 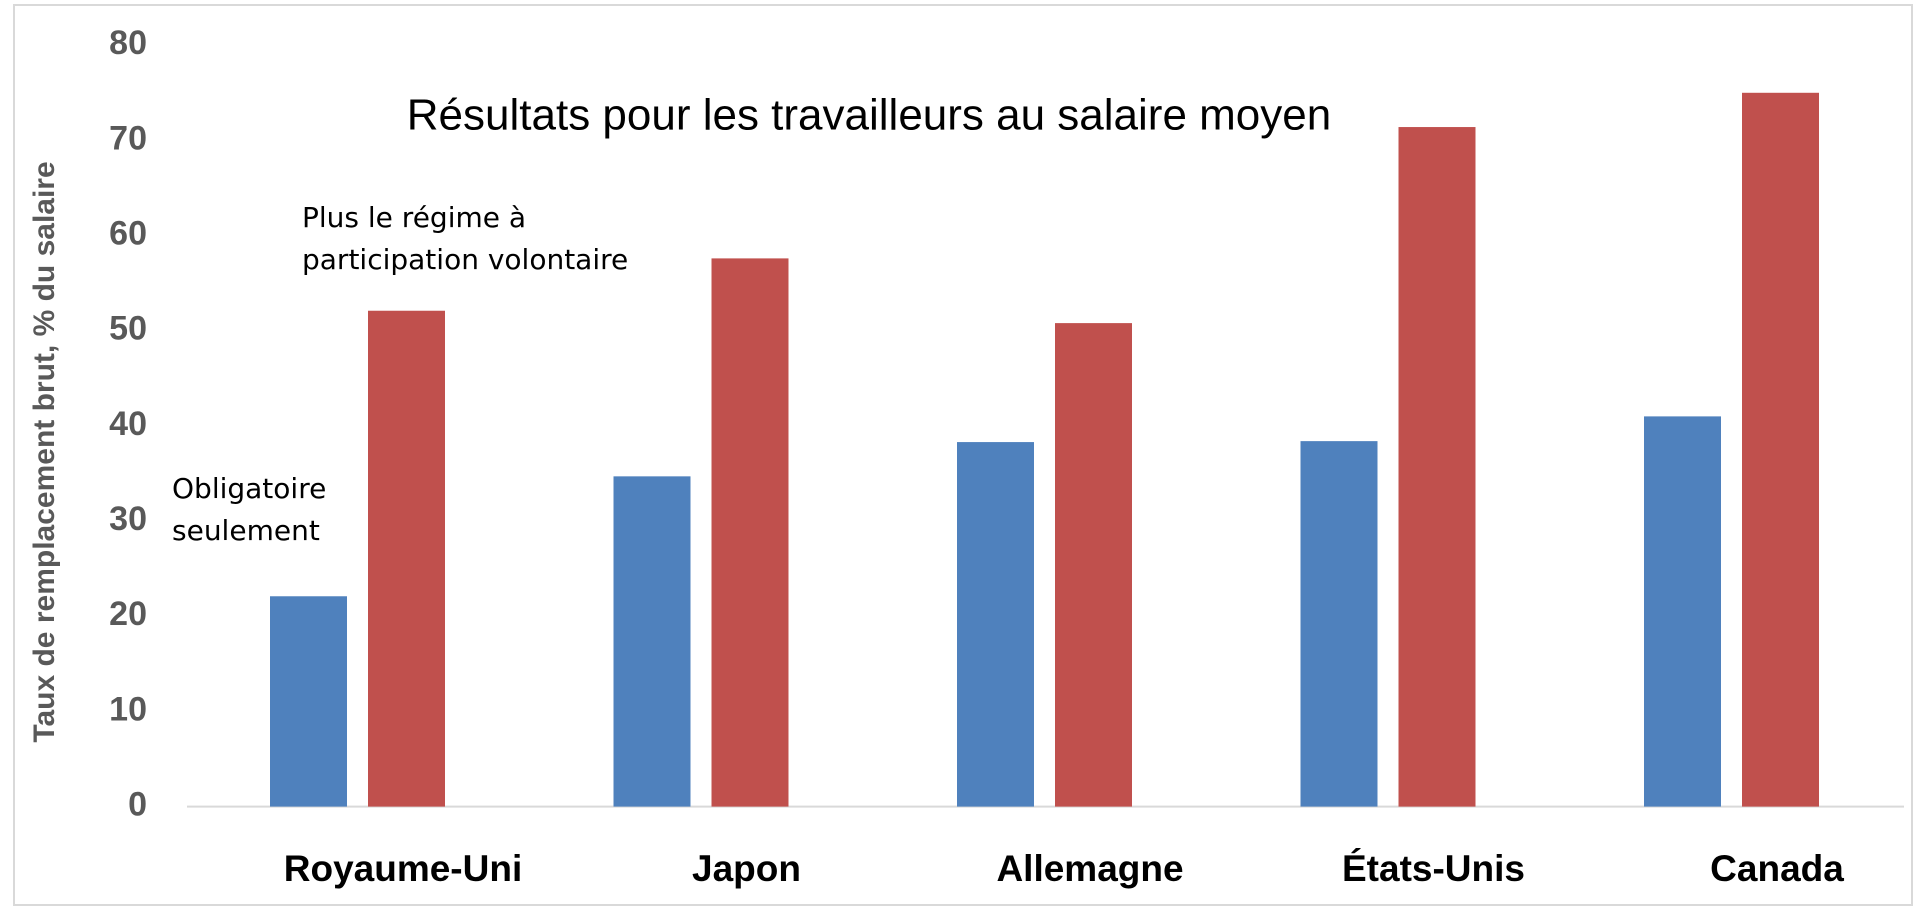 What do you see at coordinates (128, 424) in the screenshot?
I see `y-tick-label: 40` at bounding box center [128, 424].